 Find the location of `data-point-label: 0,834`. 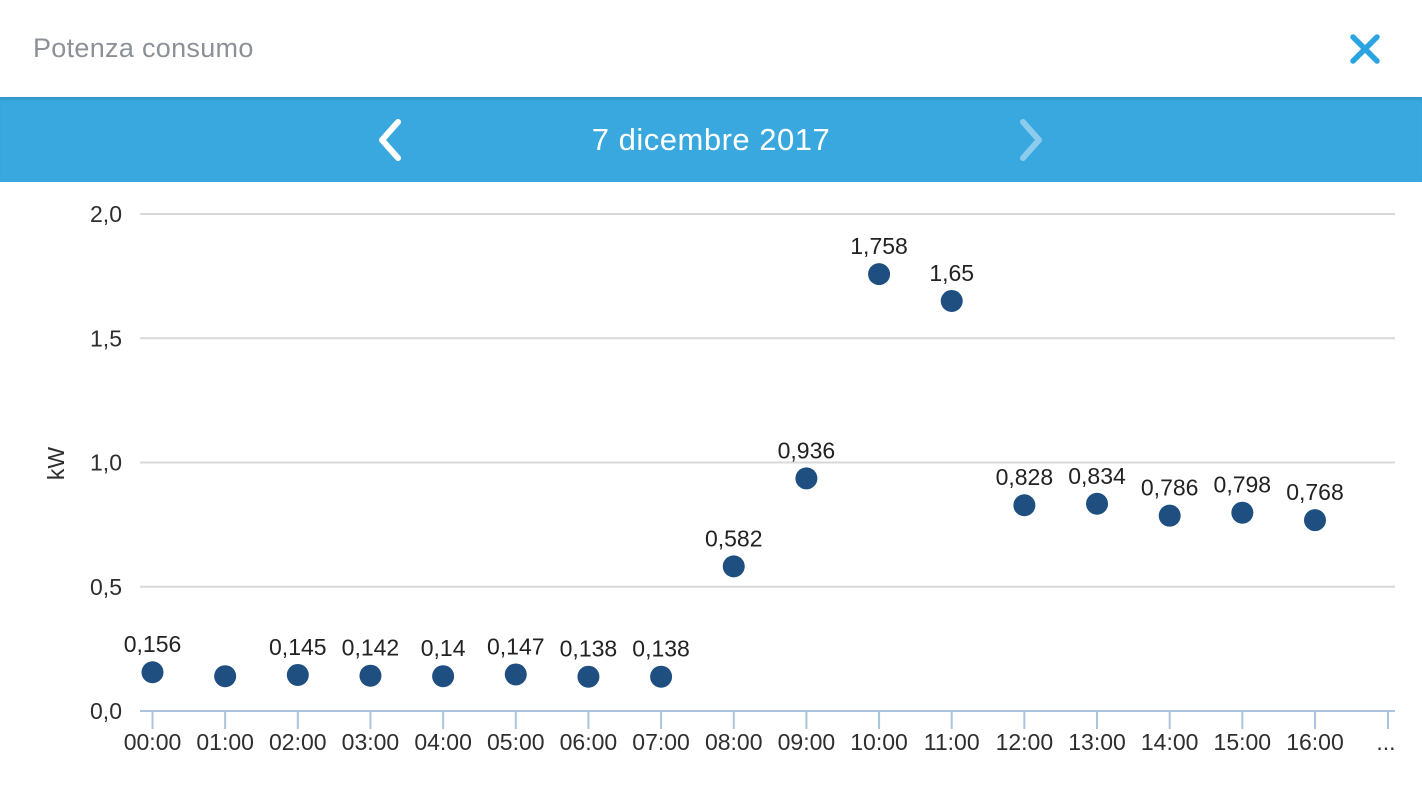

data-point-label: 0,834 is located at coordinates (1097, 476).